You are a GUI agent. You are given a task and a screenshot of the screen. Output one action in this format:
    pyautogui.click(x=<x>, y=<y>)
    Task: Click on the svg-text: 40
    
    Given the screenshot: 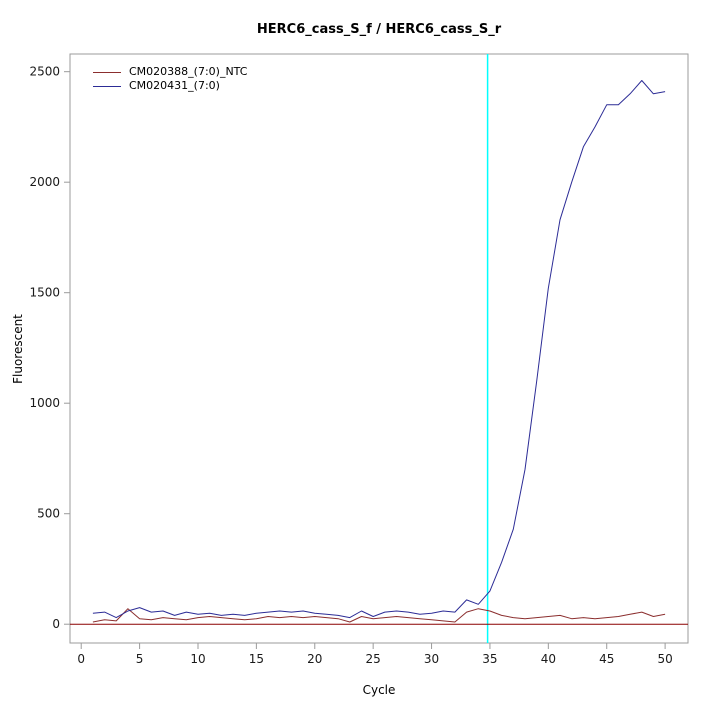 What is the action you would take?
    pyautogui.click(x=548, y=659)
    